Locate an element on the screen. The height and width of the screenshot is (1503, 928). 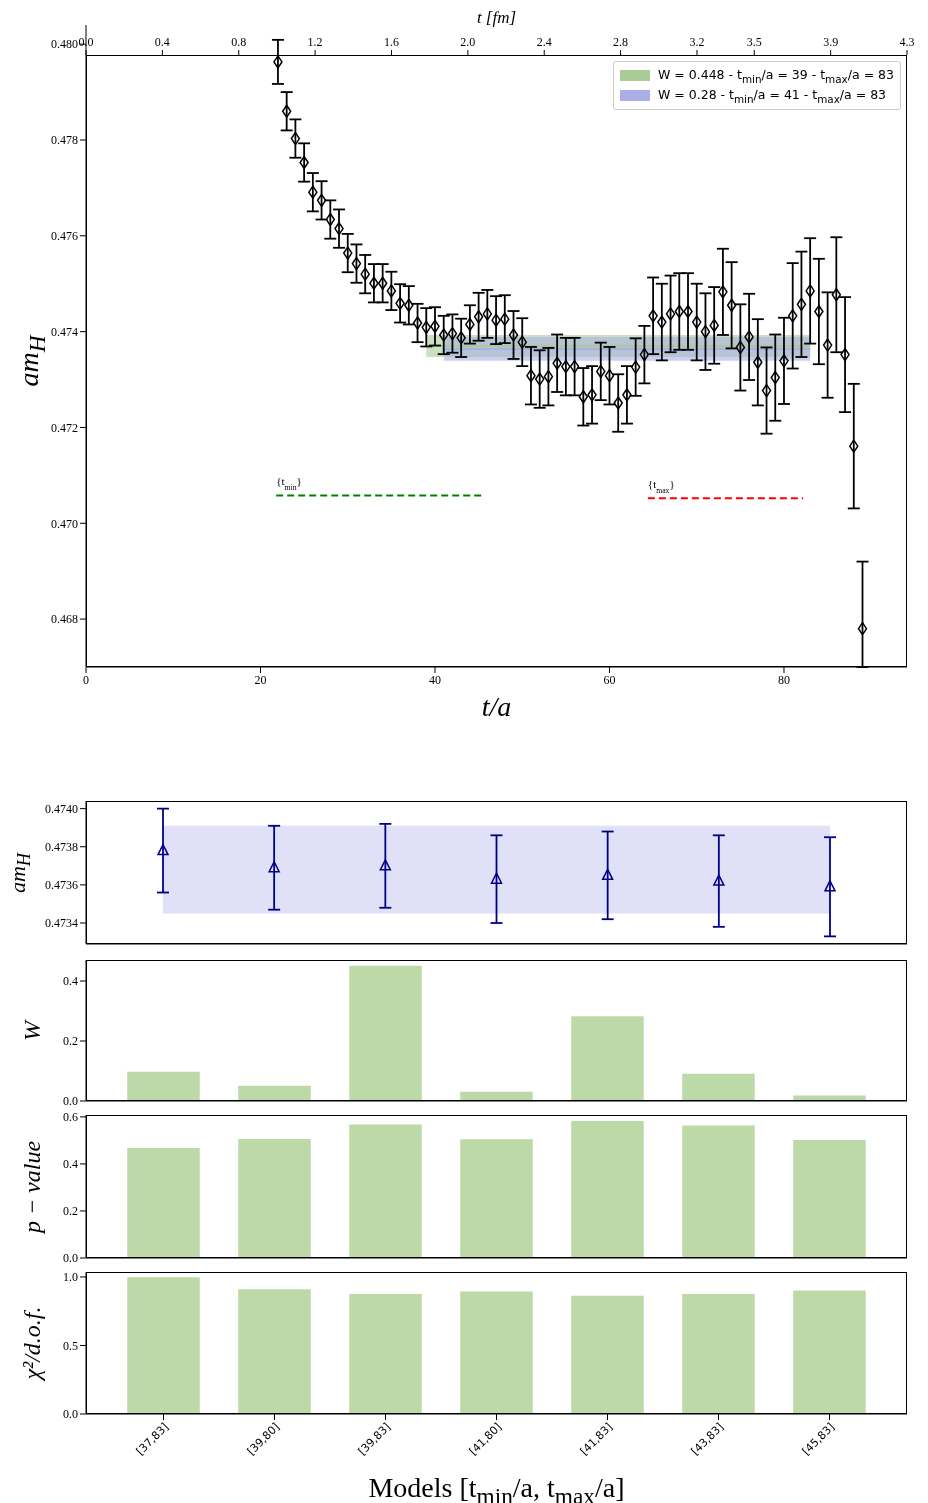
y-tick-label: 0.4738 is located at coordinates (61, 847).